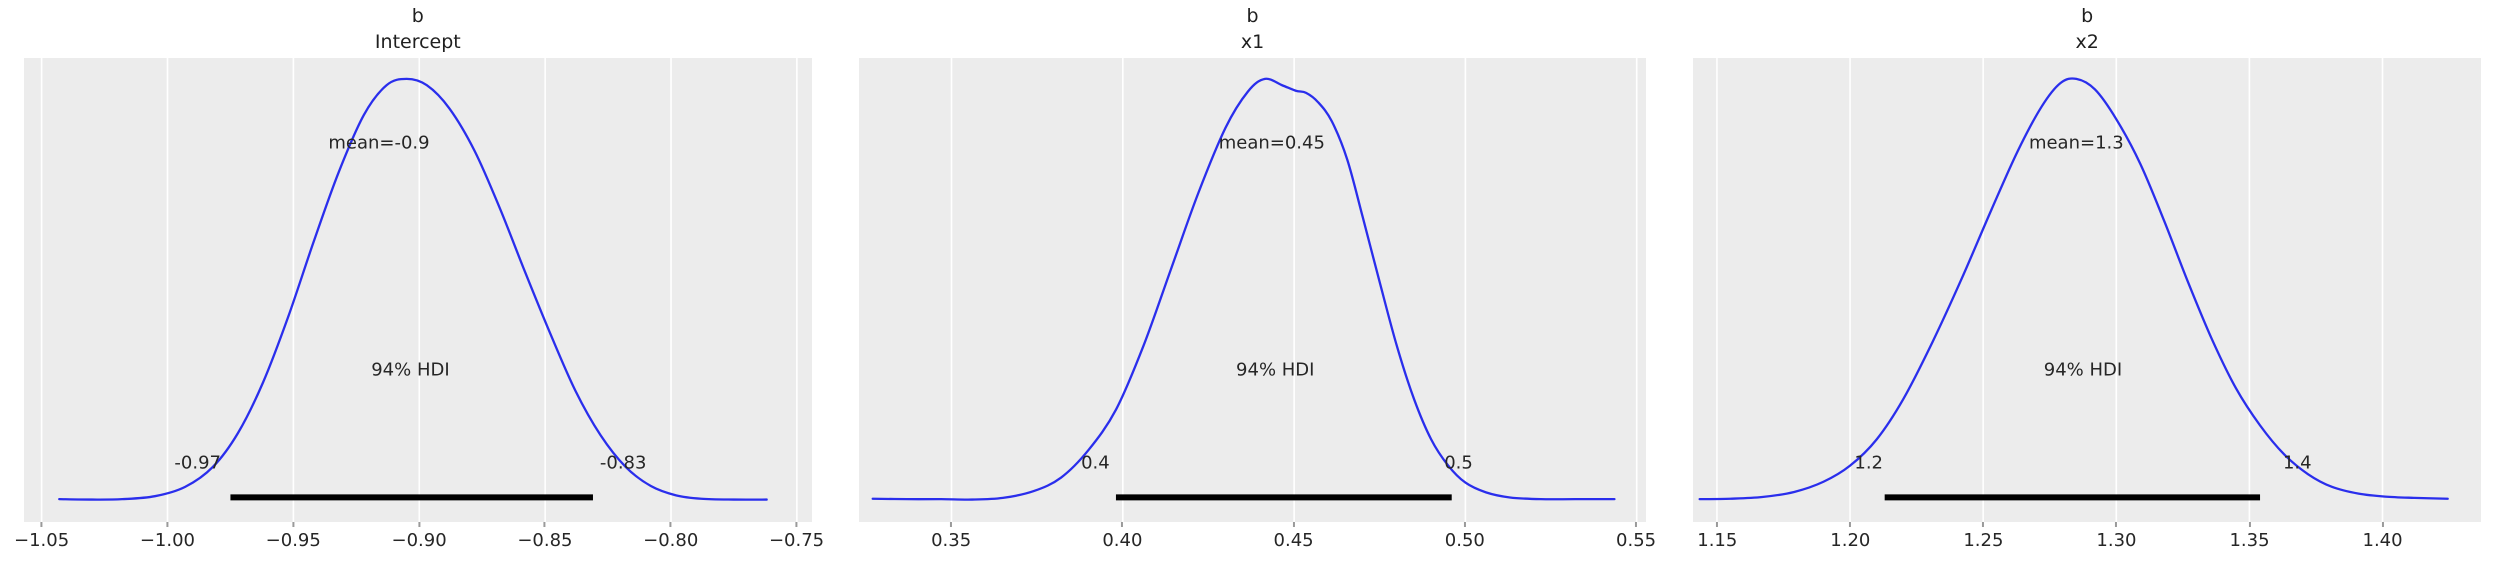 The width and height of the screenshot is (2495, 563). What do you see at coordinates (2382, 540) in the screenshot?
I see `x-tick-label: 1.40` at bounding box center [2382, 540].